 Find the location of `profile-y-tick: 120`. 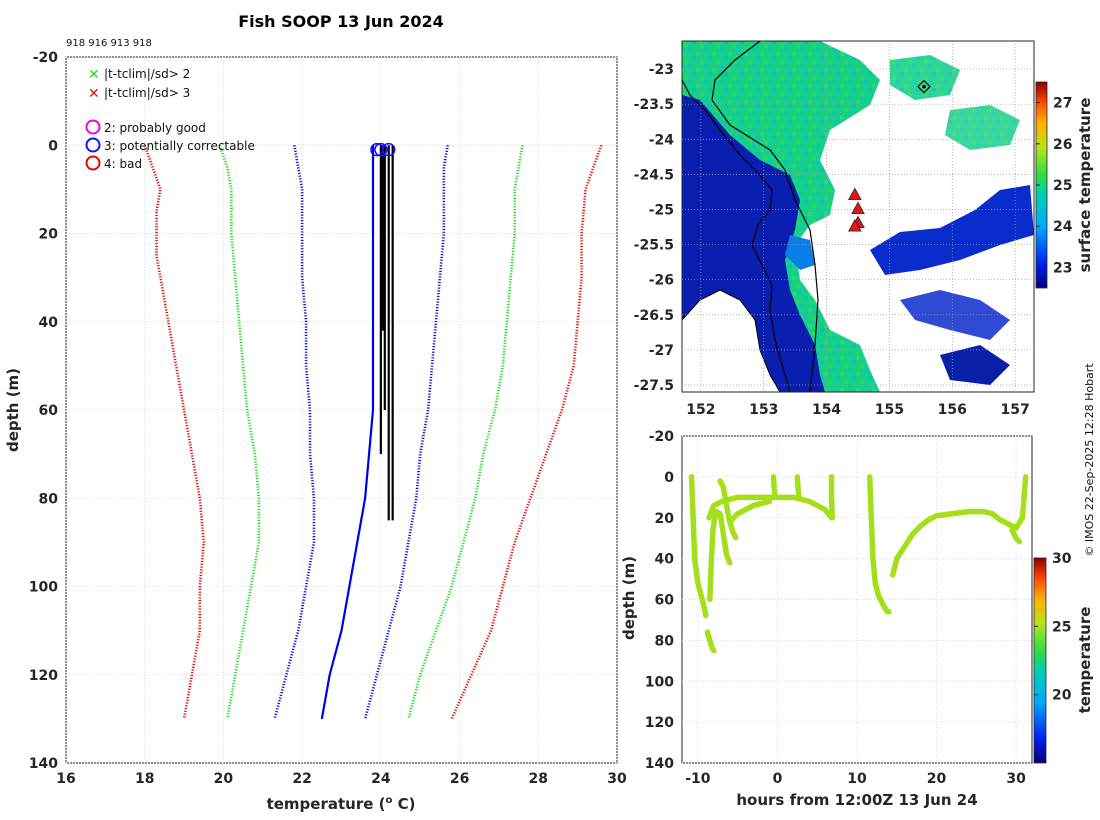

profile-y-tick: 120 is located at coordinates (43, 676).